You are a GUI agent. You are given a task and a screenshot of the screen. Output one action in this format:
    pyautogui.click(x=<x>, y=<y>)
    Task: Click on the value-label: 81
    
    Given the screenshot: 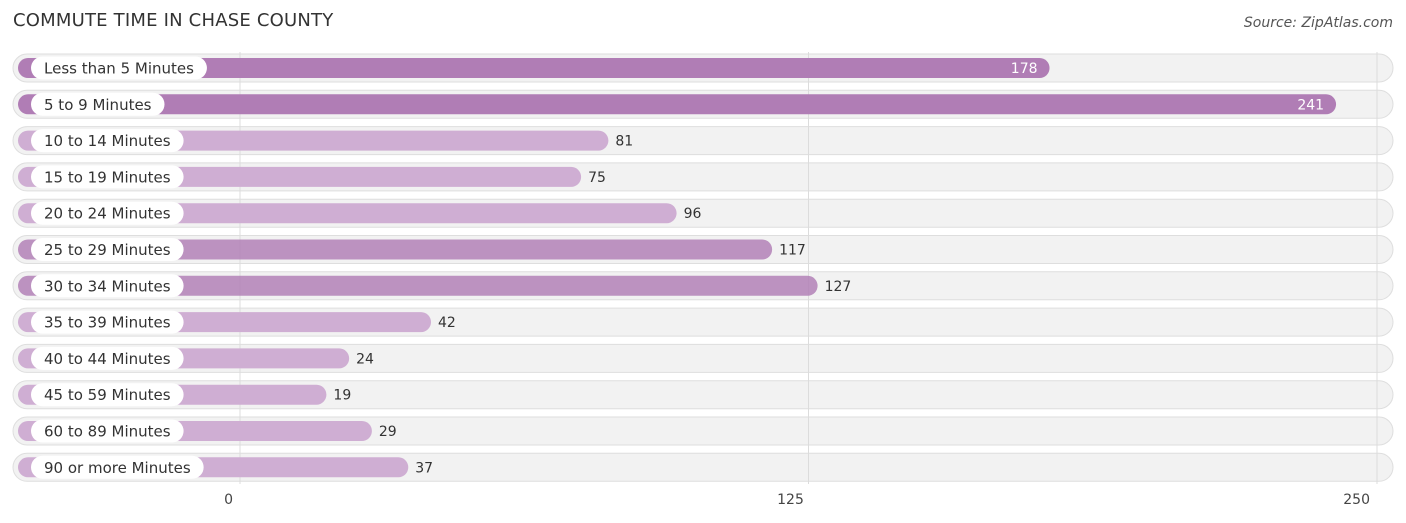 What is the action you would take?
    pyautogui.click(x=624, y=142)
    